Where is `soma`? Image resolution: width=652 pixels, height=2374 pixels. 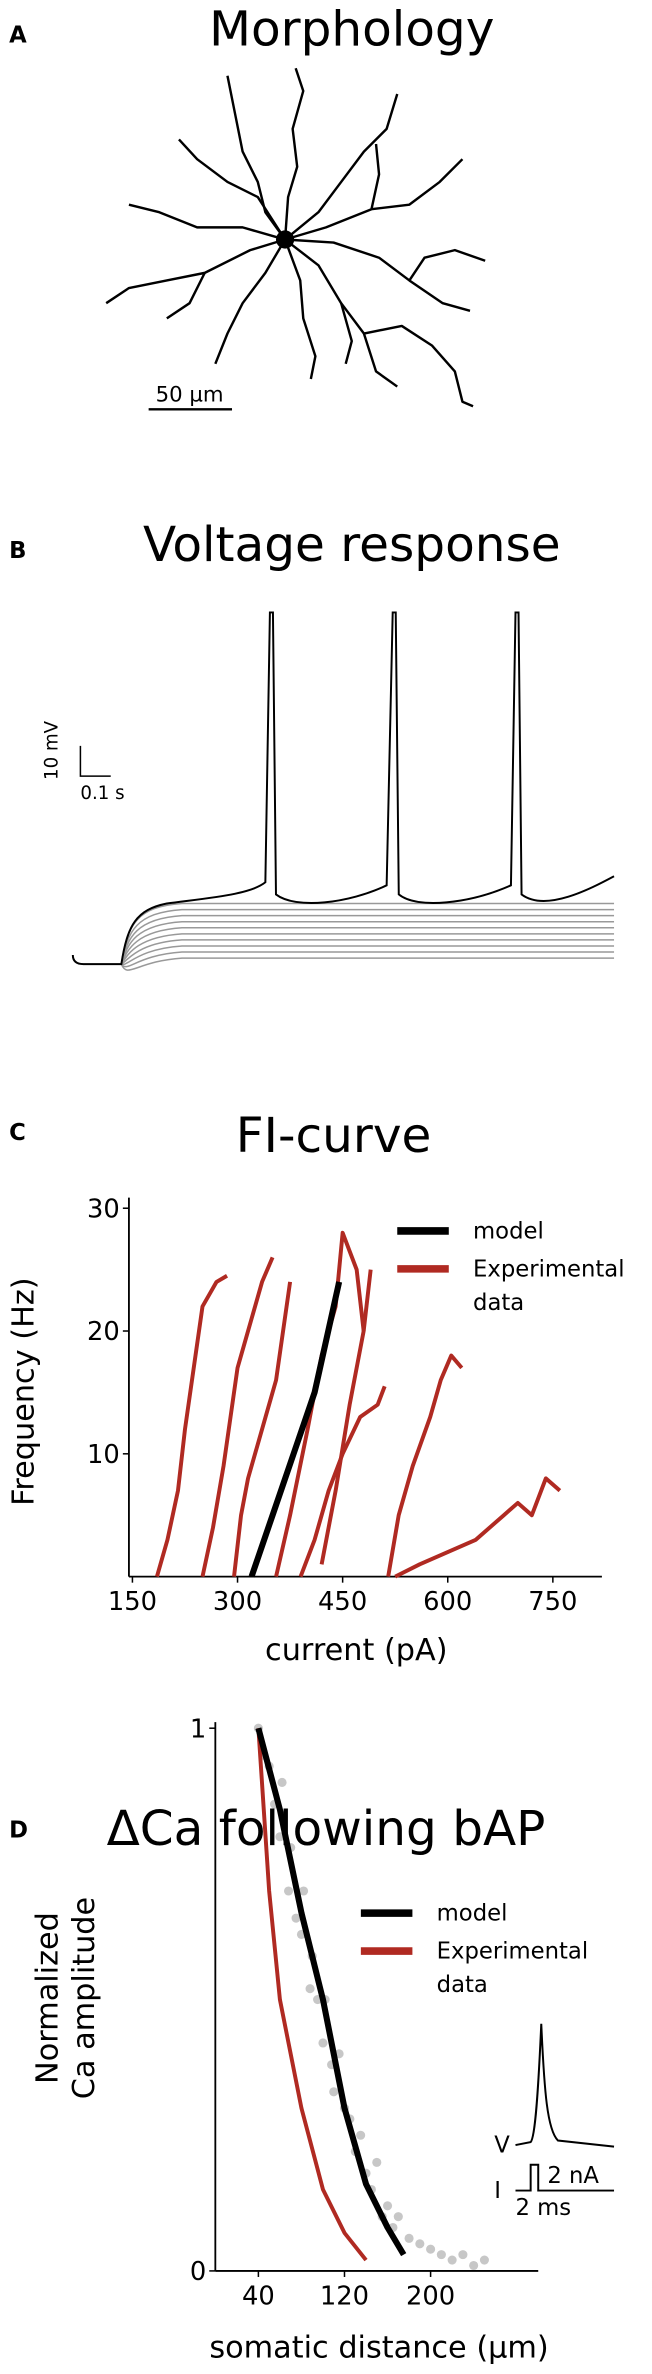 soma is located at coordinates (285, 239).